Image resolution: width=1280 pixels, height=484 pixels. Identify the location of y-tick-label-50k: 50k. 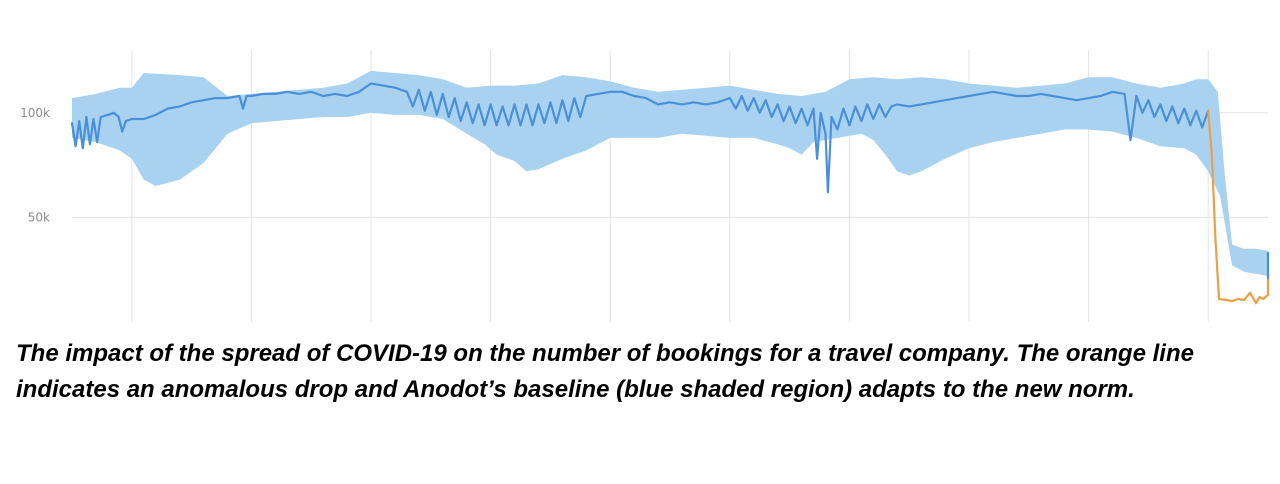
(39, 217).